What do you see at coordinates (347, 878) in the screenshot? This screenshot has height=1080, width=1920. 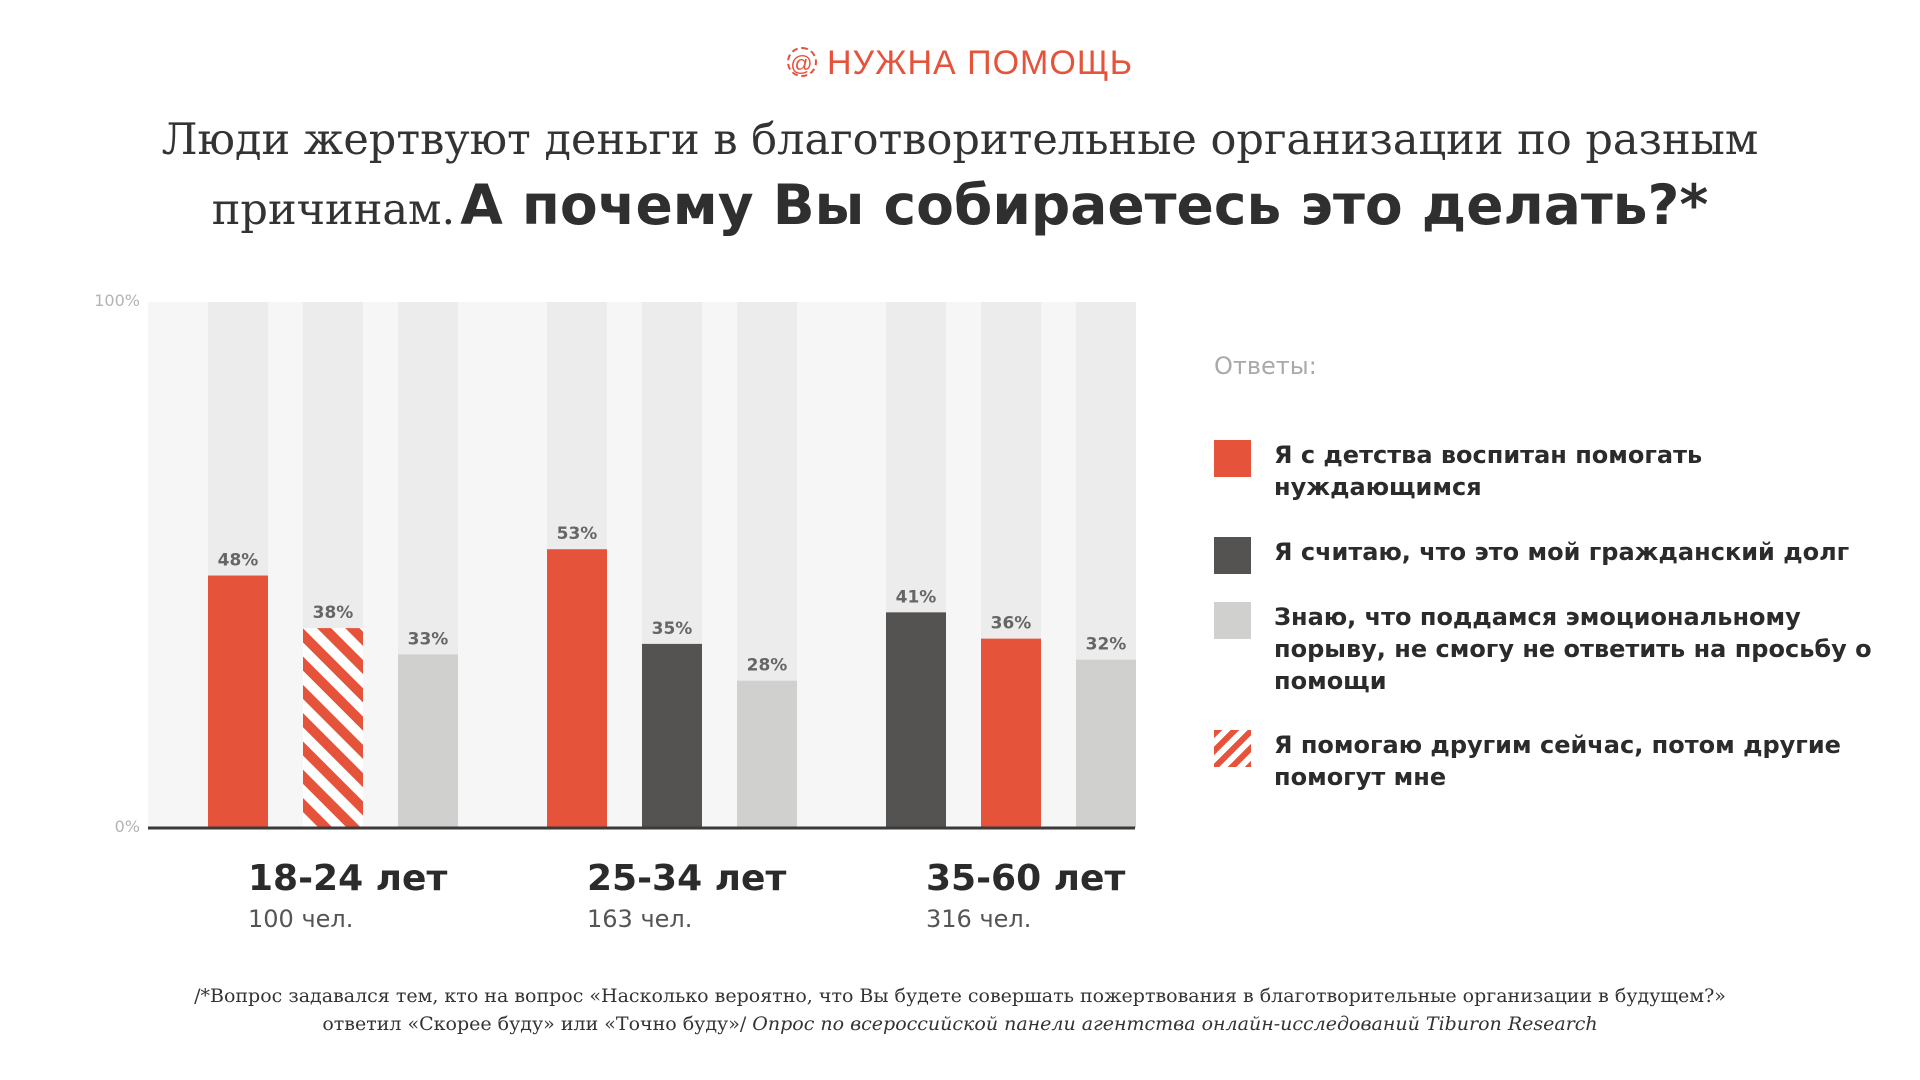 I see `category-label: 18-24 лет` at bounding box center [347, 878].